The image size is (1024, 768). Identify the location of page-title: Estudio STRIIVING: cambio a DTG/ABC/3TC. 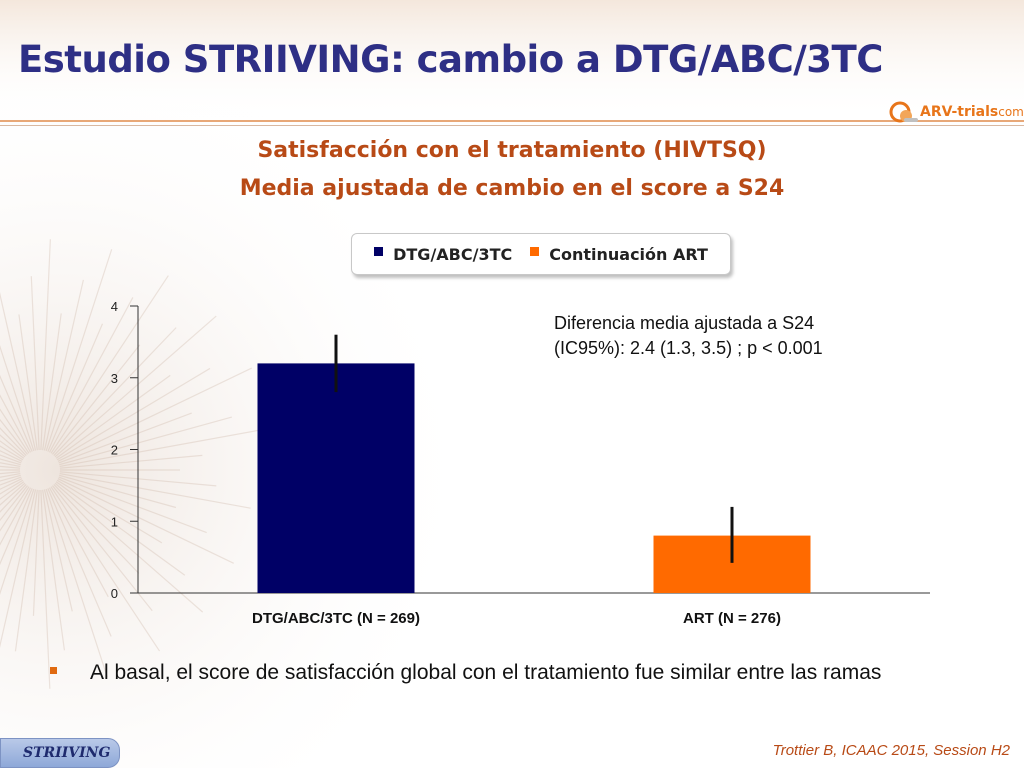
(450, 59).